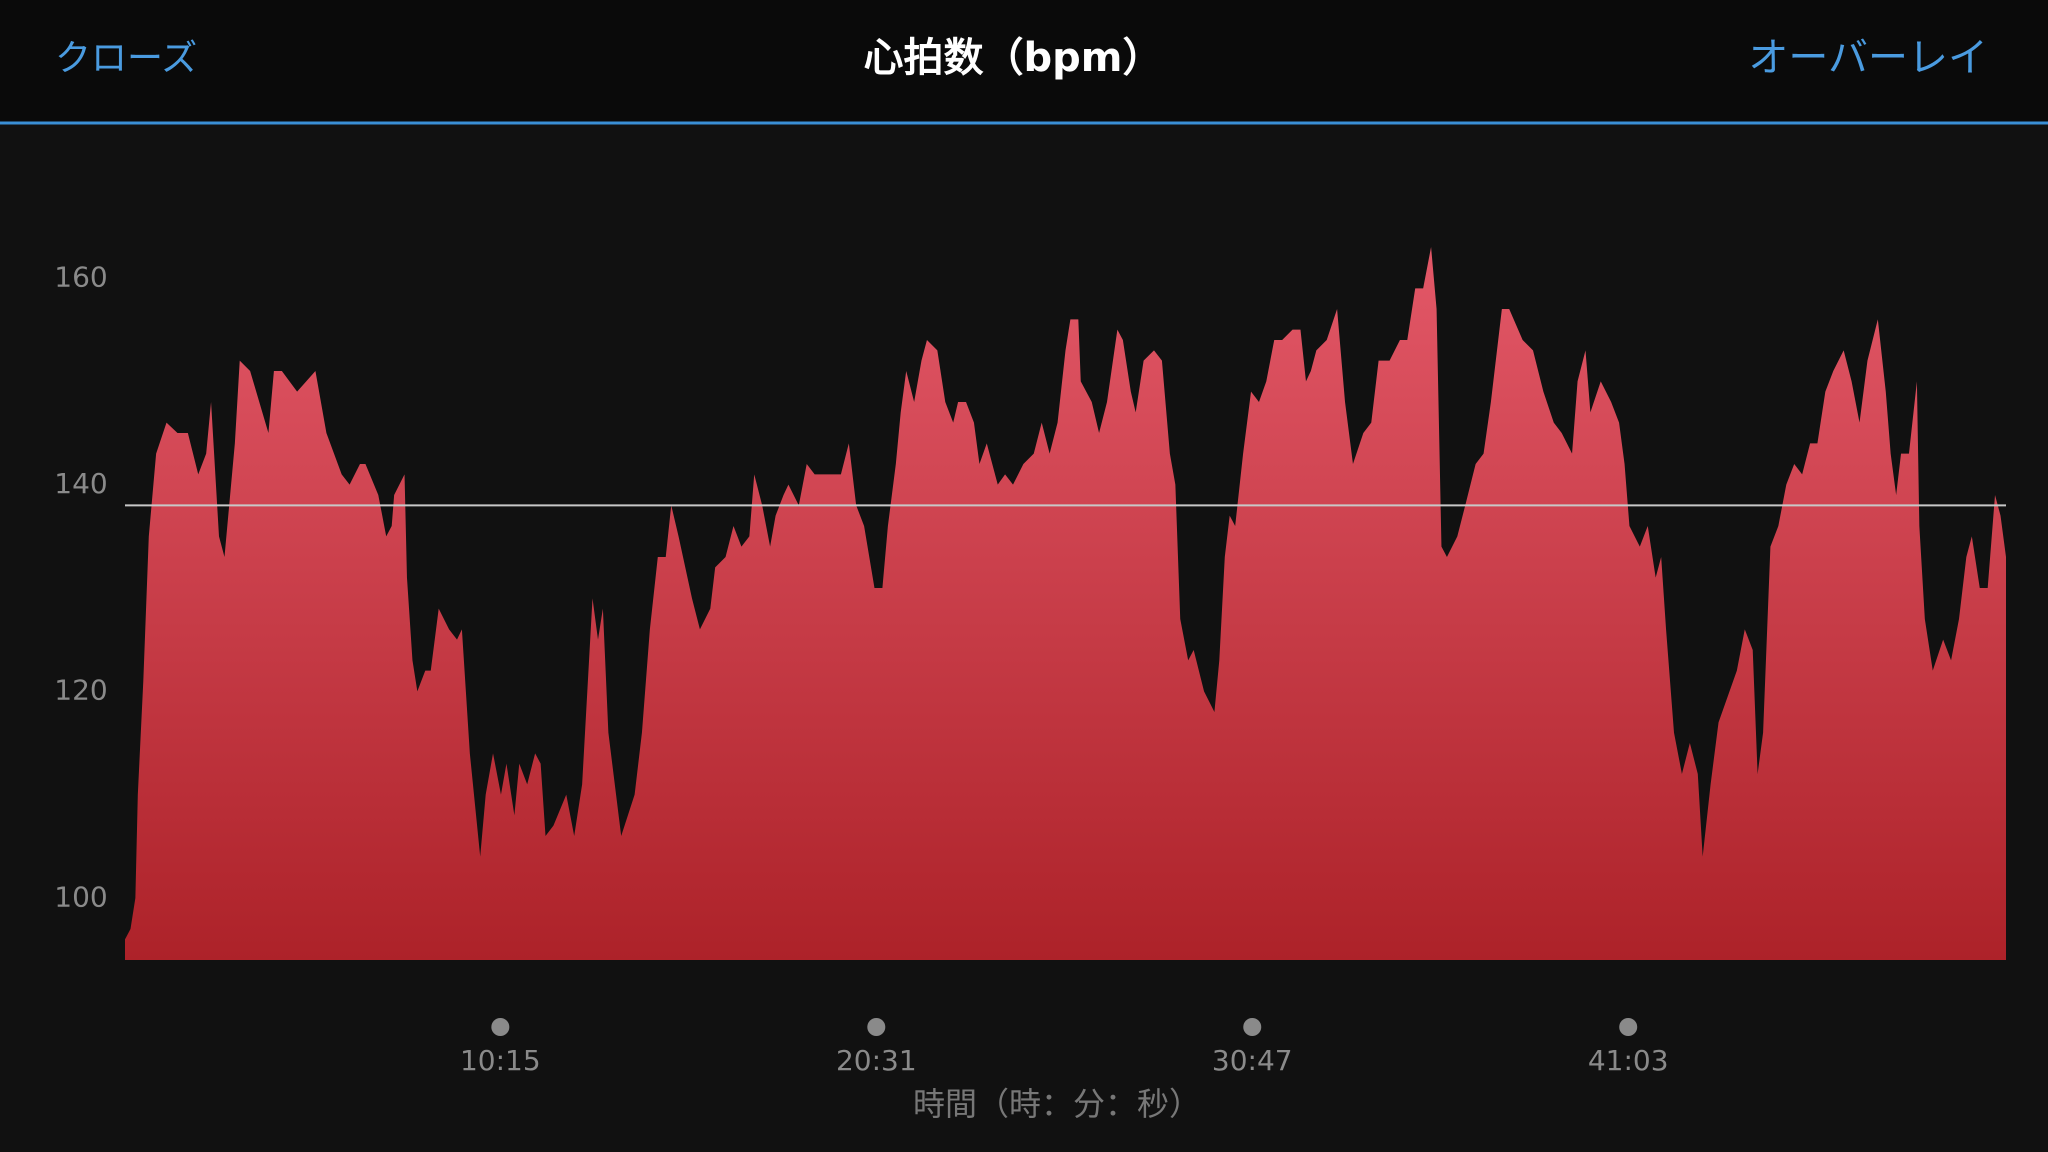 The width and height of the screenshot is (2048, 1152). What do you see at coordinates (1057, 1104) in the screenshot?
I see `x-axis-title: 時間（時：分：秒）` at bounding box center [1057, 1104].